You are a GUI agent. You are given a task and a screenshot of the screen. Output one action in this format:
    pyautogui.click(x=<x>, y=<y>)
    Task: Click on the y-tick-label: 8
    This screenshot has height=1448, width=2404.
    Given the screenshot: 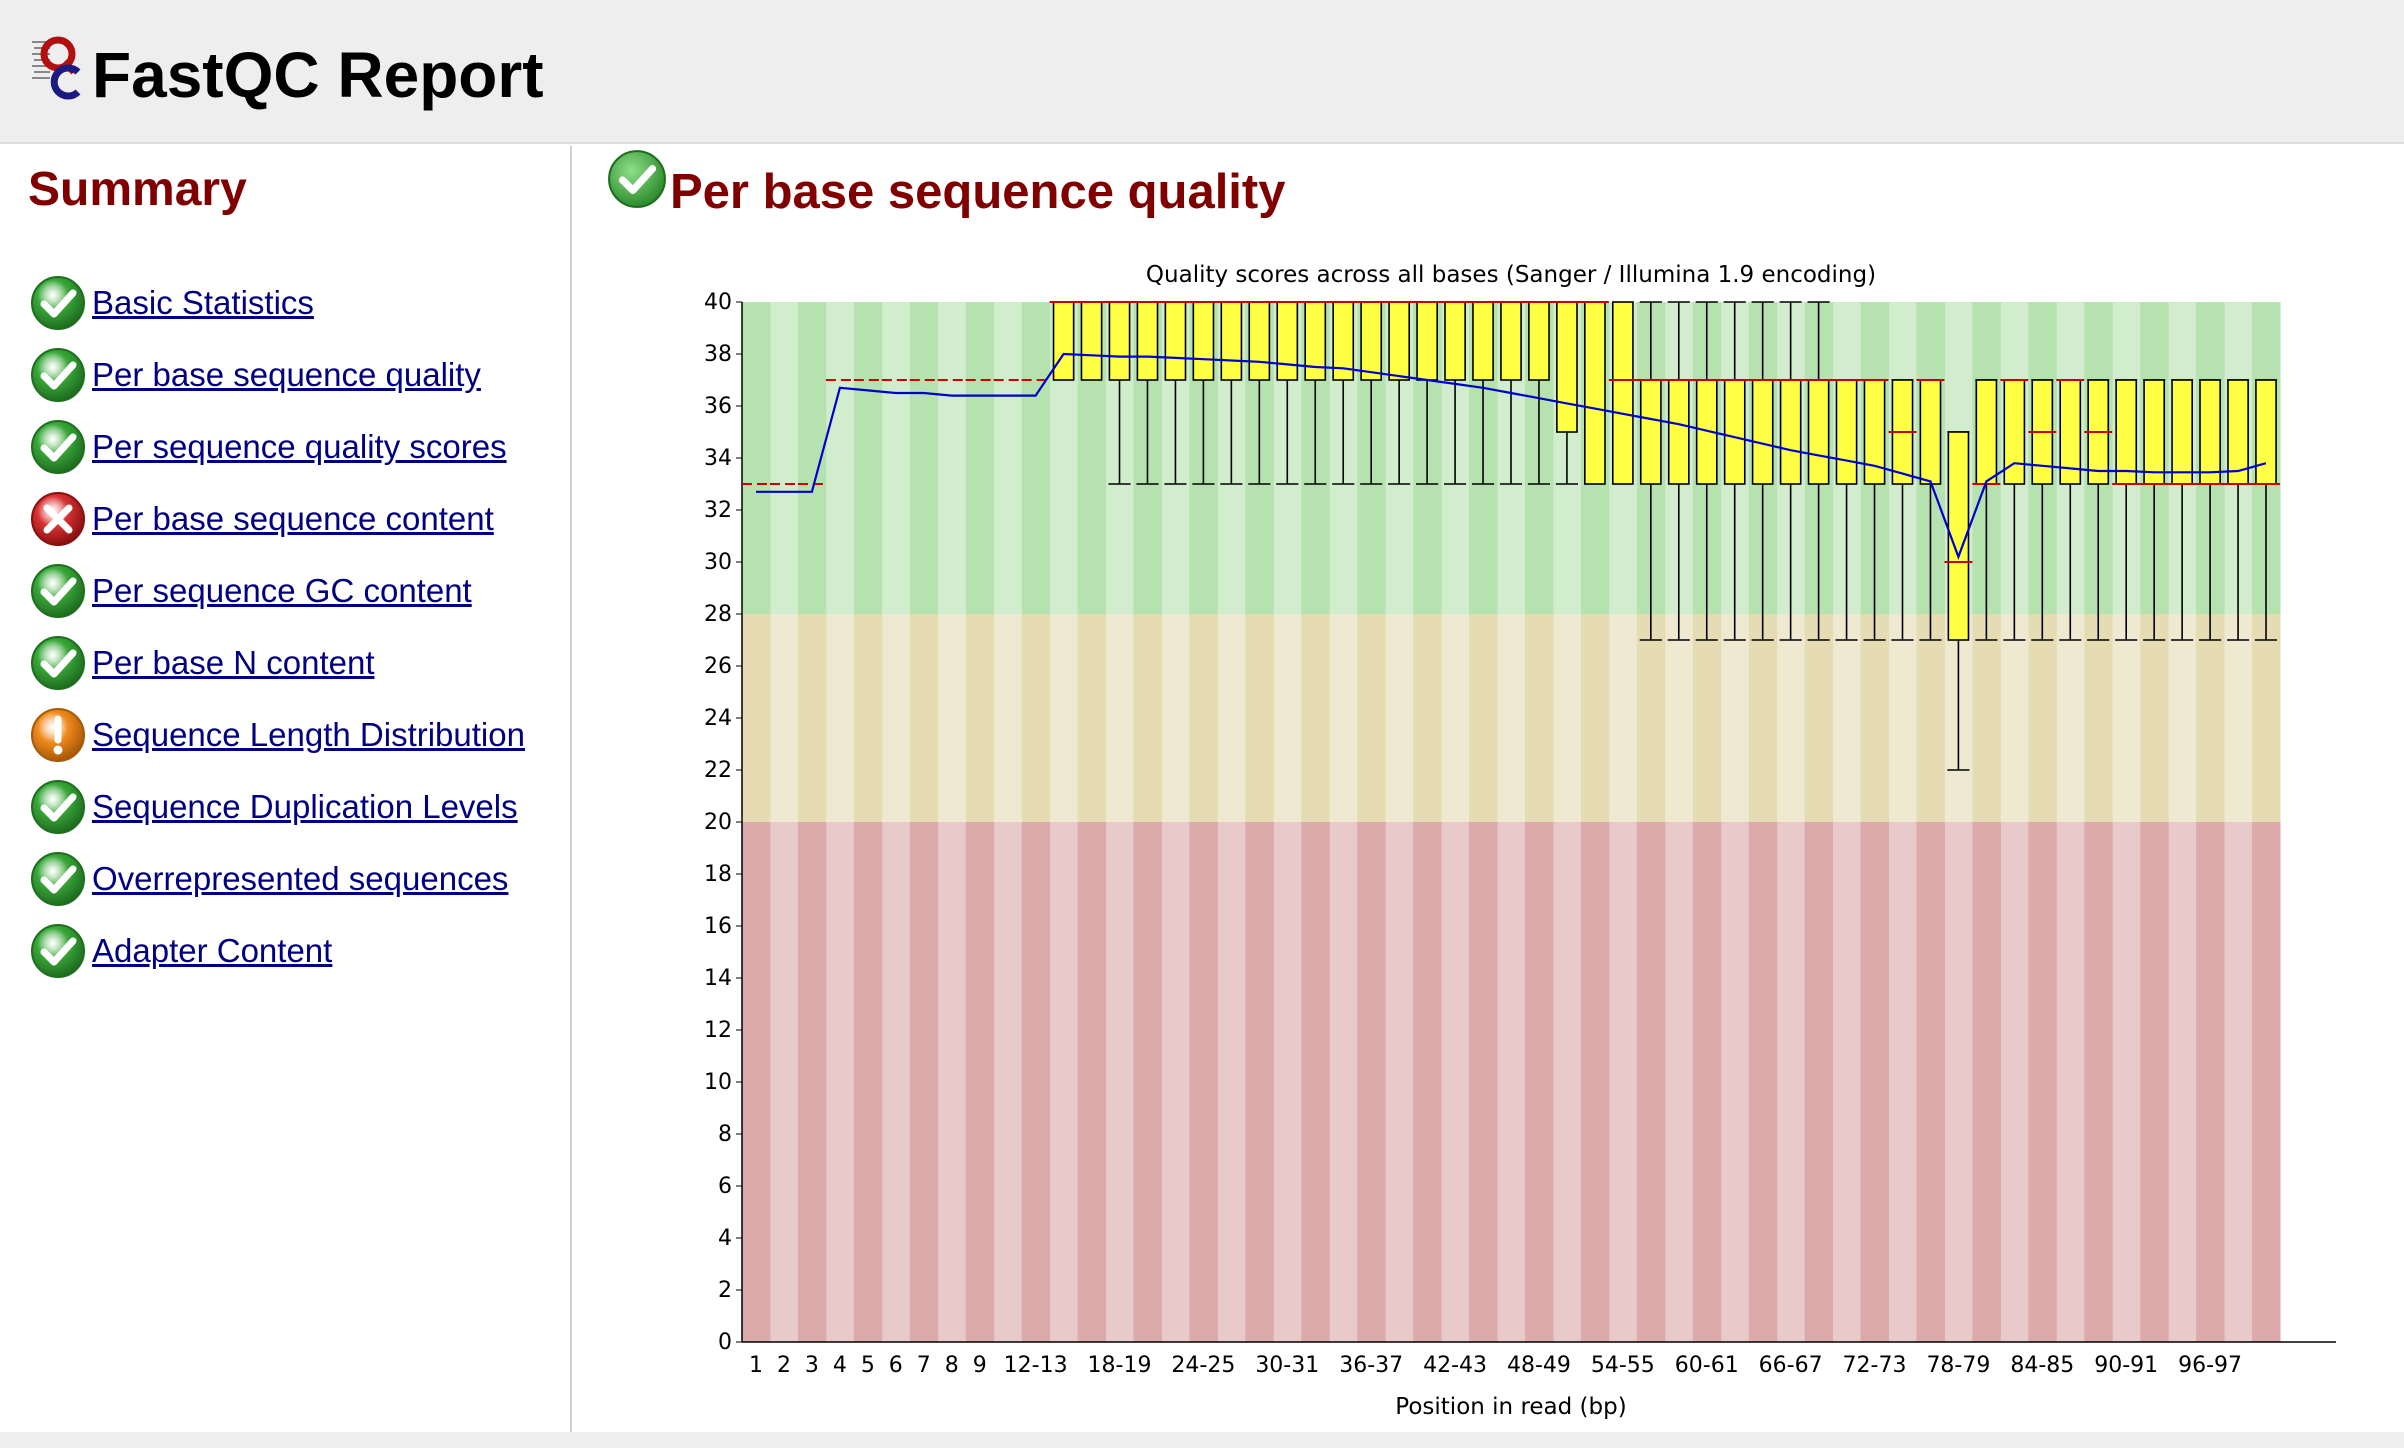 What is the action you would take?
    pyautogui.click(x=725, y=1134)
    